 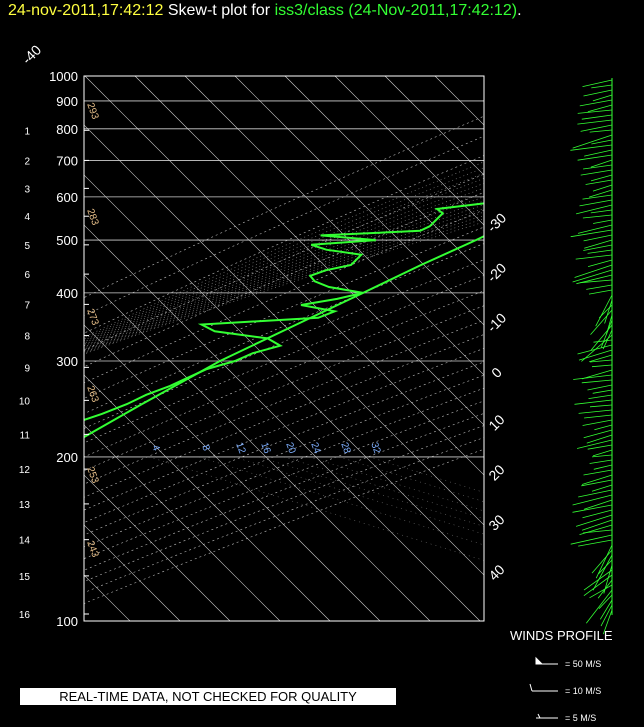 What do you see at coordinates (27, 305) in the screenshot?
I see `height-tick-label: 7` at bounding box center [27, 305].